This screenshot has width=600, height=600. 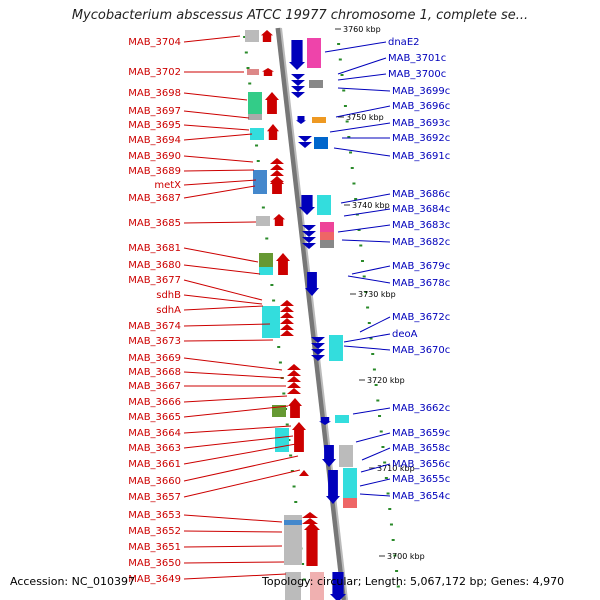 What do you see at coordinates (371, 205) in the screenshot?
I see `scale-label: 3740 kbp` at bounding box center [371, 205].